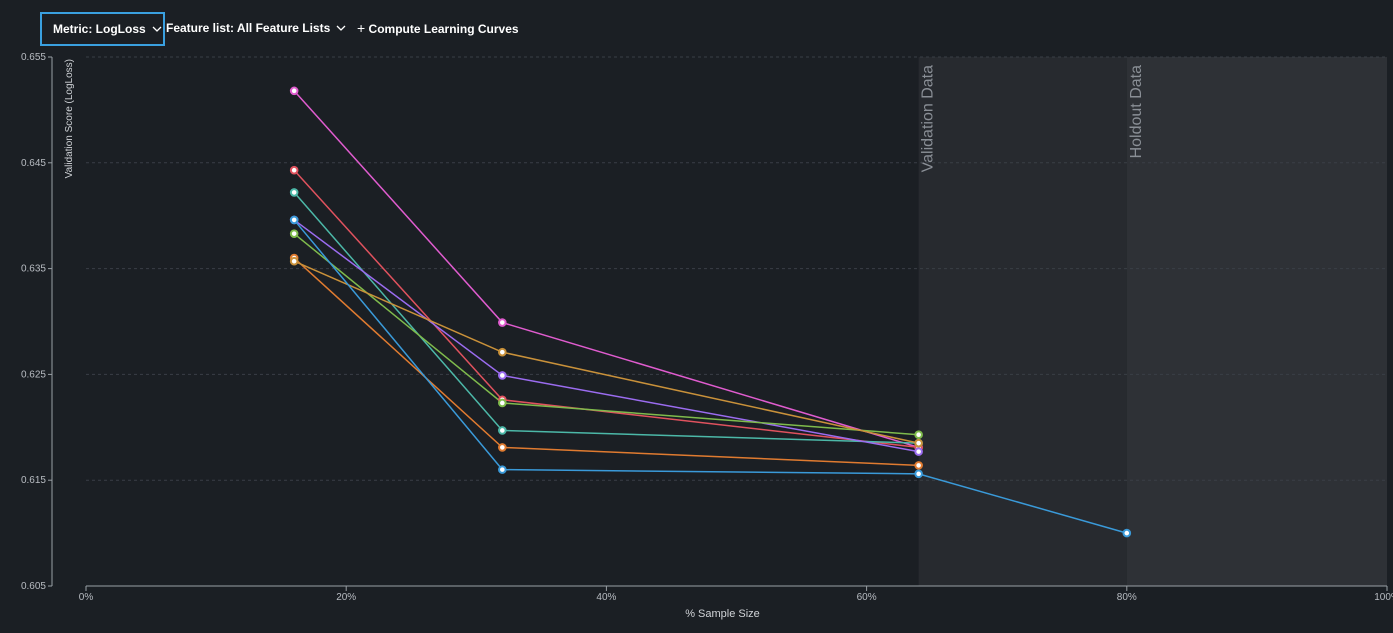 This screenshot has width=1393, height=633. I want to click on y-tick-label: 0.635, so click(33, 269).